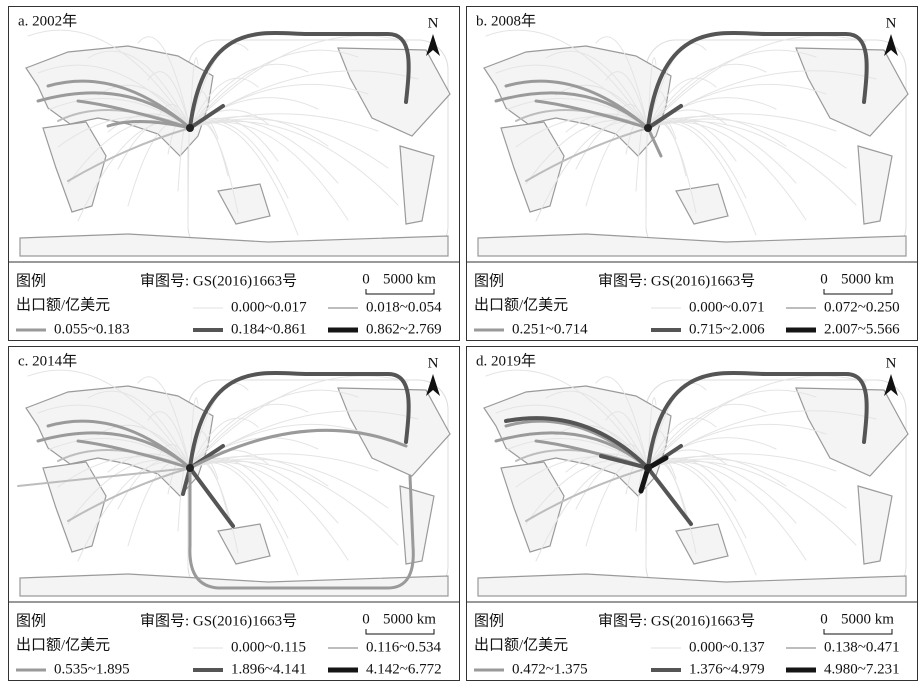 Image resolution: width=924 pixels, height=689 pixels. What do you see at coordinates (47, 20) in the screenshot?
I see `panel-label: a. 2002年` at bounding box center [47, 20].